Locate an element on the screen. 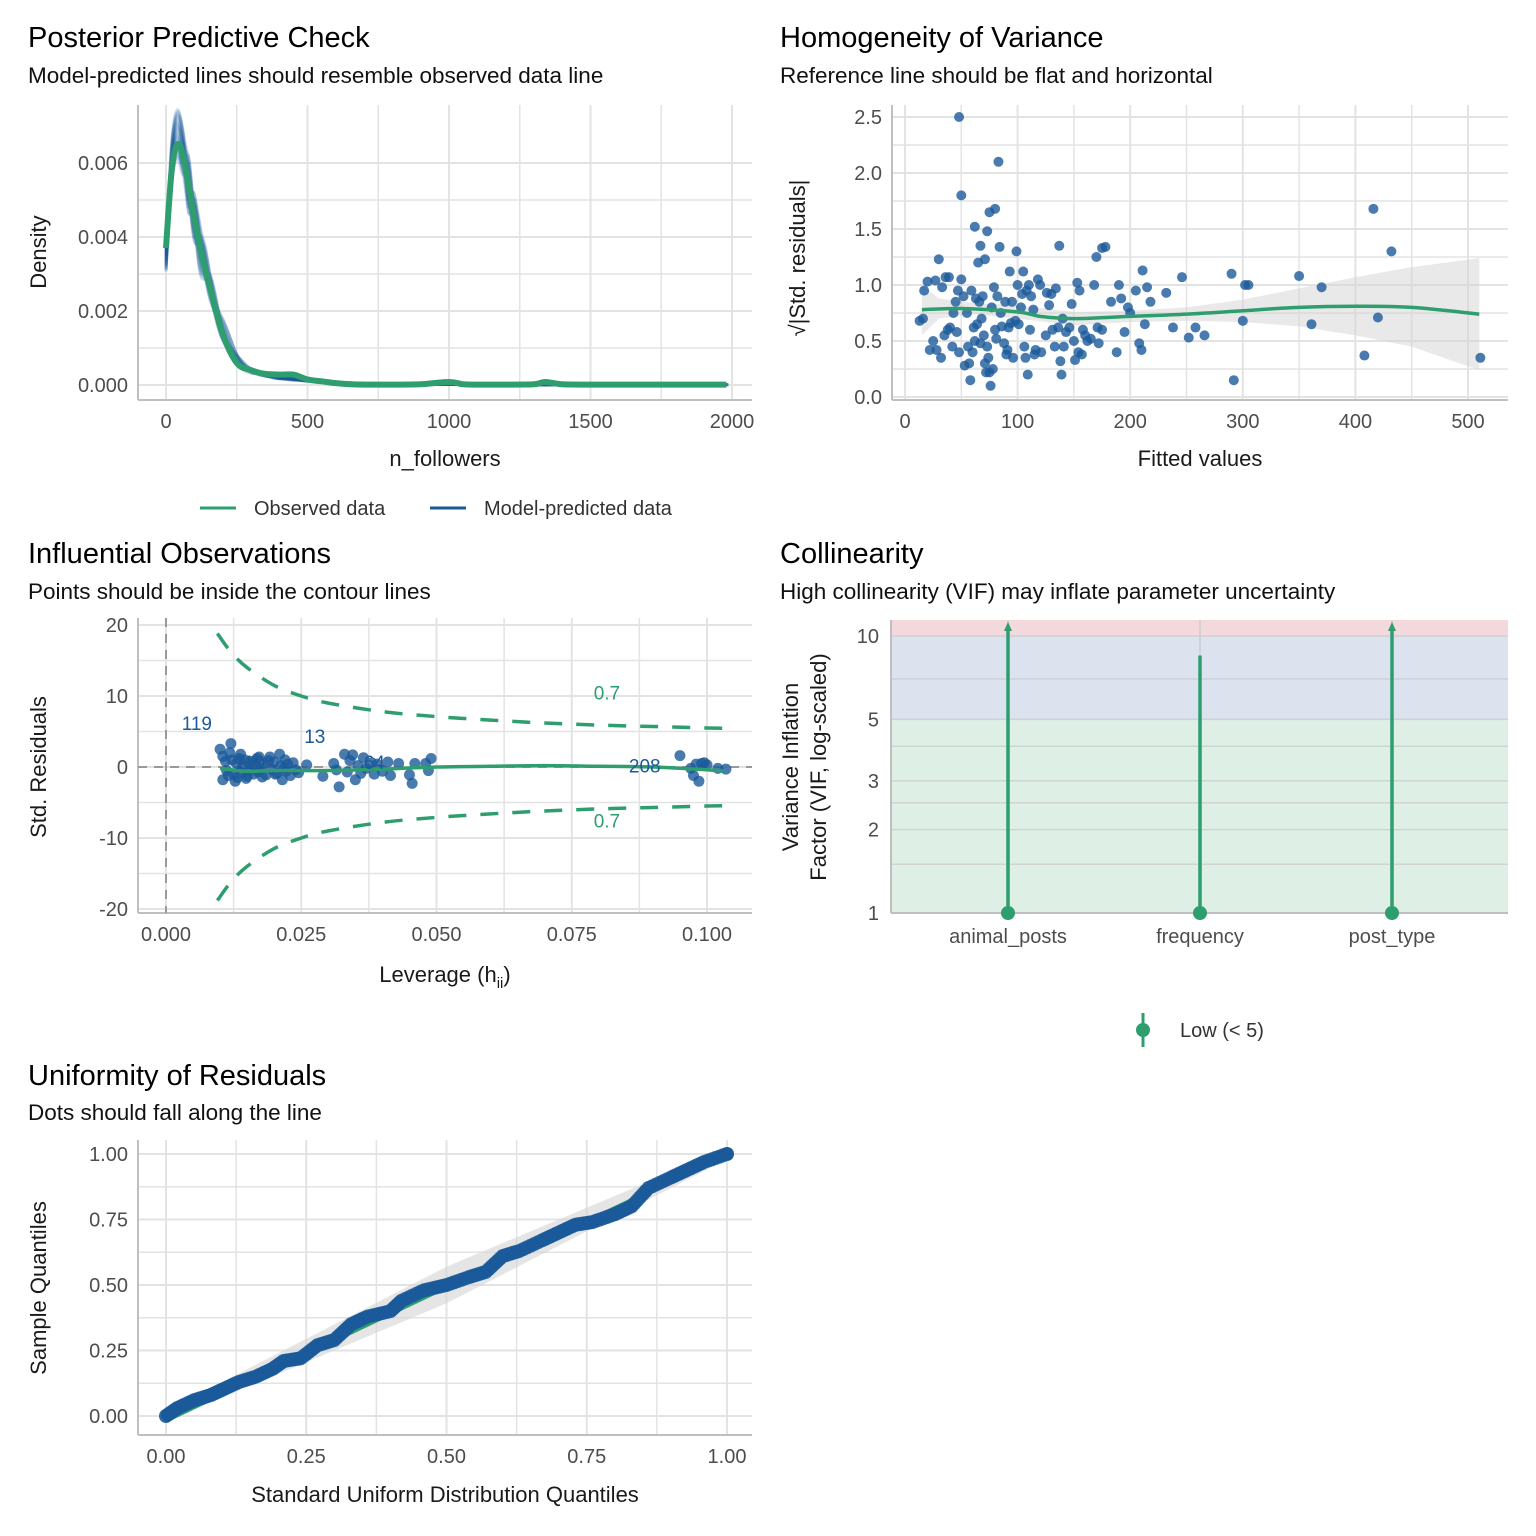 This screenshot has height=1536, width=1536. uniformity-x-axis-label: Standard Uniform Distribution Quantiles is located at coordinates (445, 1494).